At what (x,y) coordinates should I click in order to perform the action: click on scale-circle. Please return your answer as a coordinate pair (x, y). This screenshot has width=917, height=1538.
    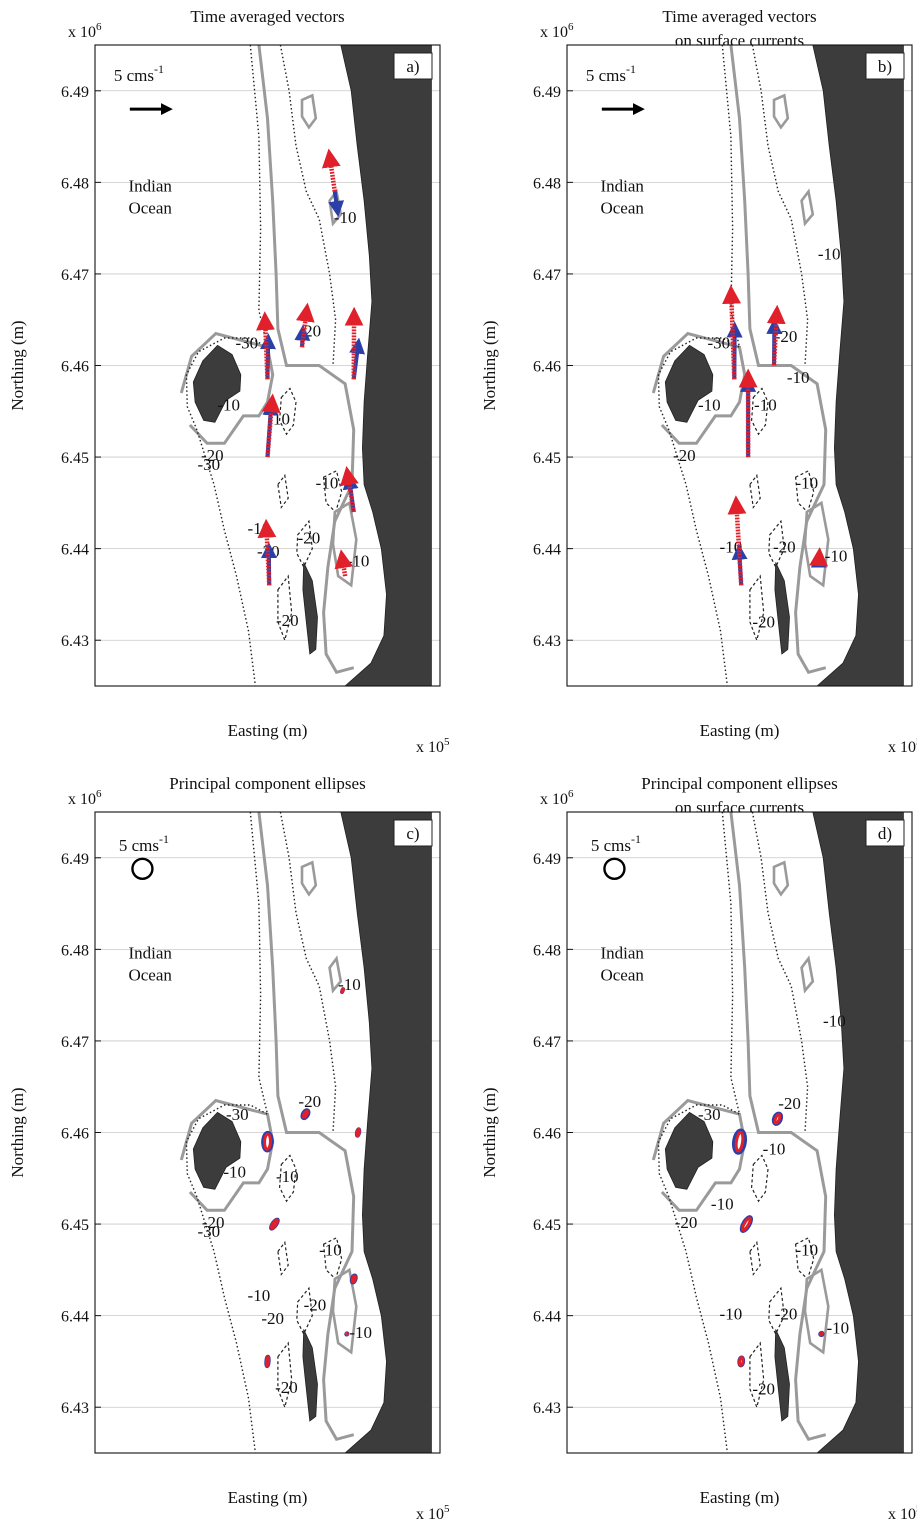
    Looking at the image, I should click on (614, 868).